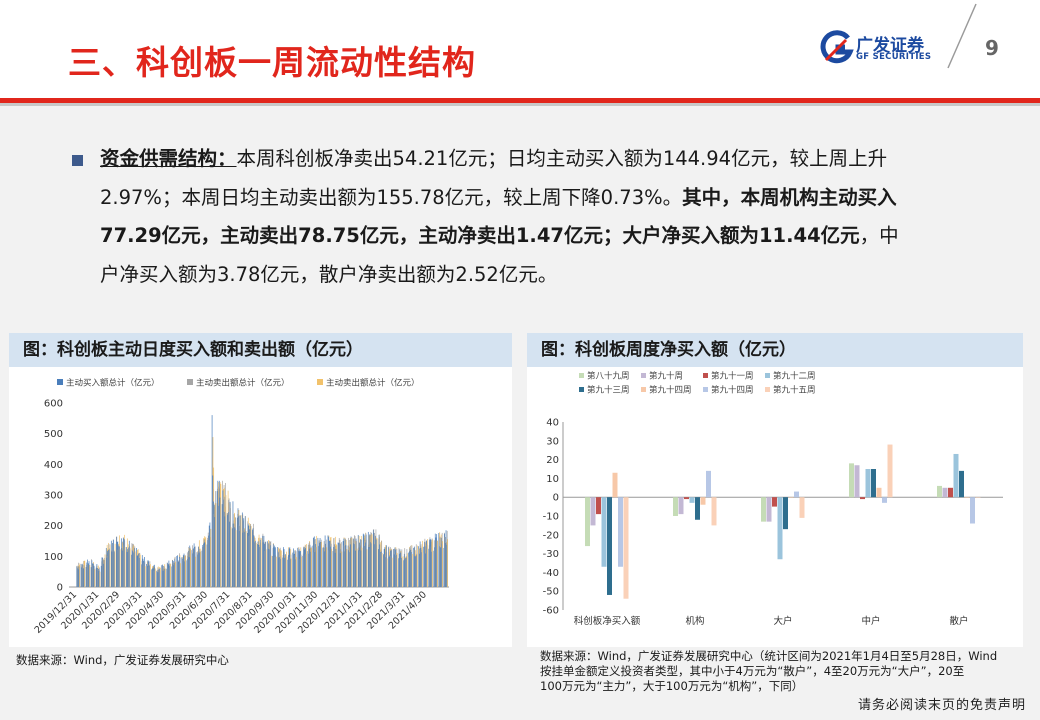  I want to click on y-tick-label: -50, so click(551, 592).